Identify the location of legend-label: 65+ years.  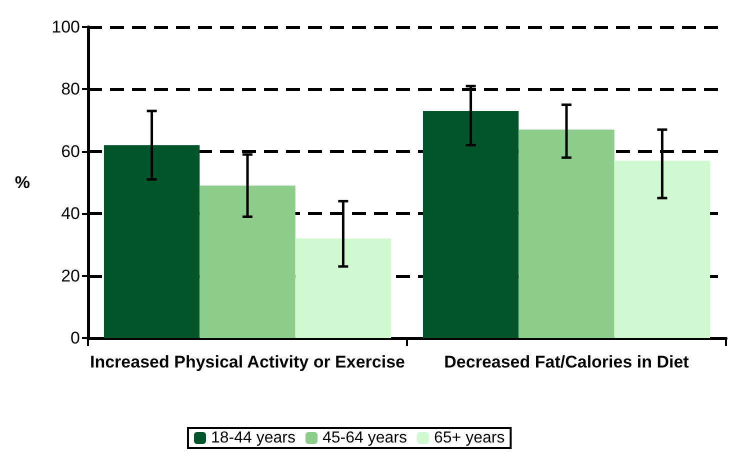
(469, 438).